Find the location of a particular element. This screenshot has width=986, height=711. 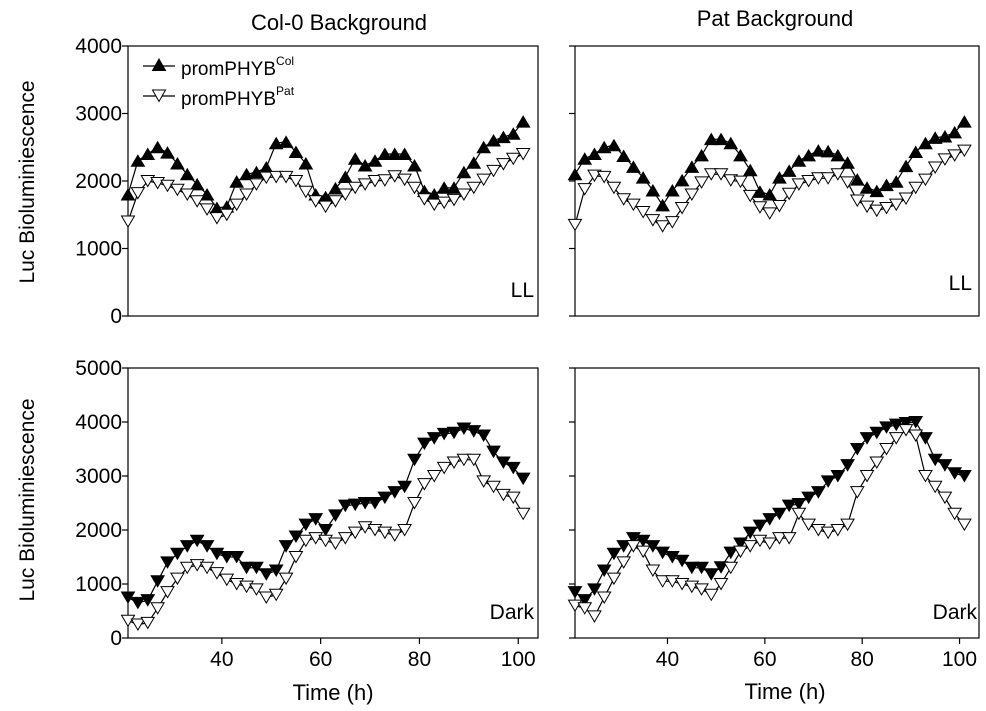

series-pat is located at coordinates (769, 523).